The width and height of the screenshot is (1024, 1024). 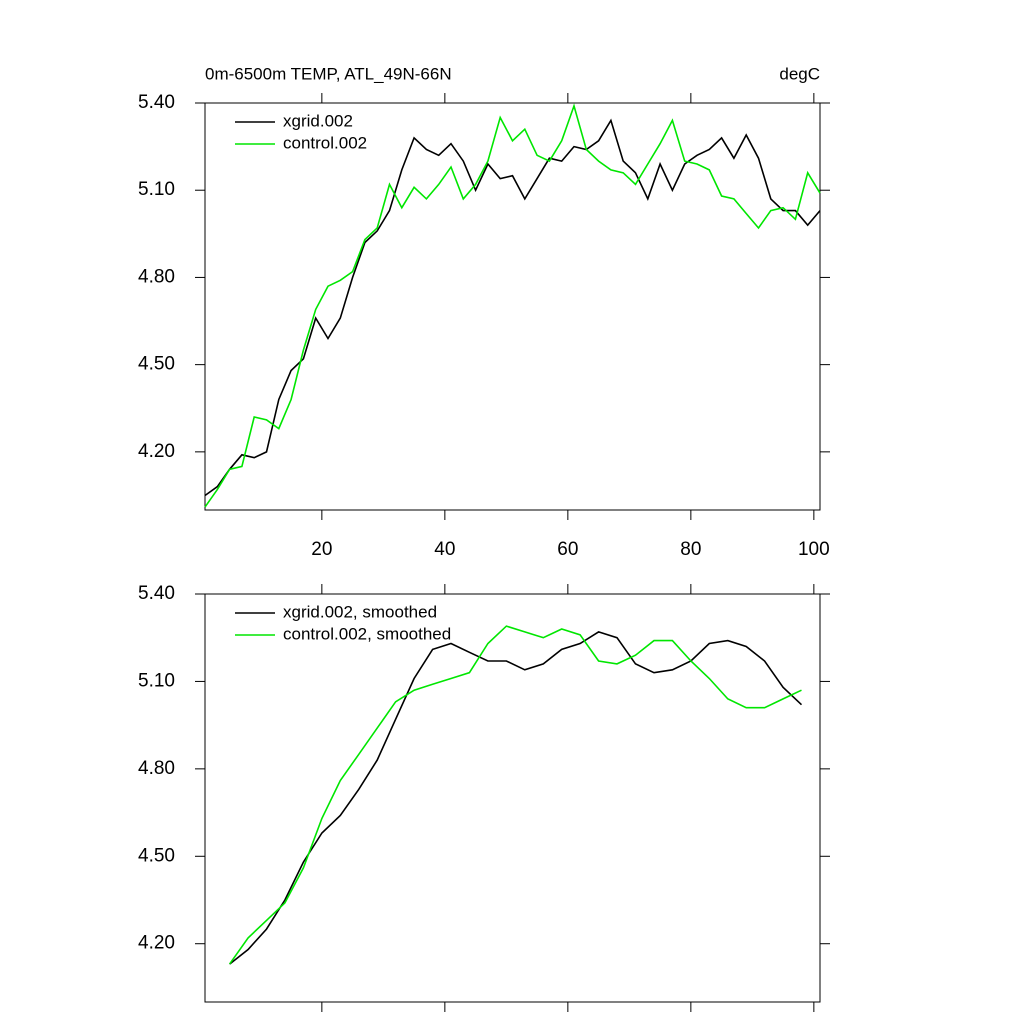 I want to click on x-tick-label: 100, so click(x=814, y=549).